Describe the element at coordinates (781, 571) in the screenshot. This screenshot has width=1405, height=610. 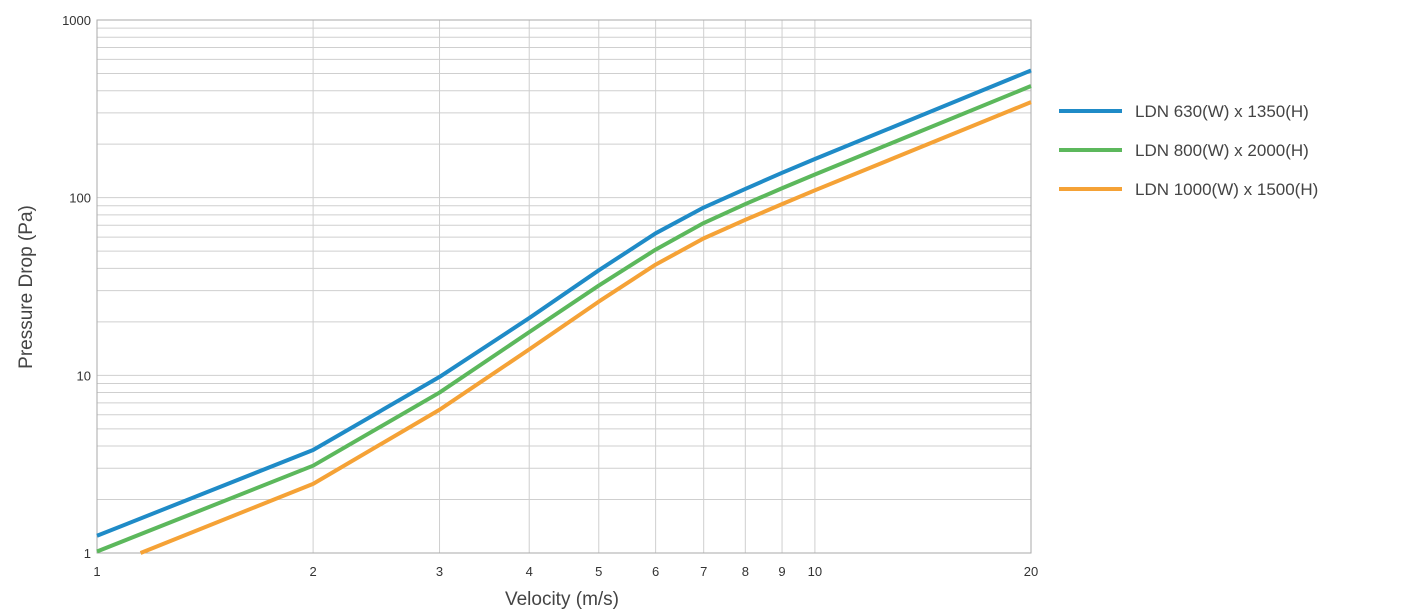
I see `x-tick-label: 9` at that location.